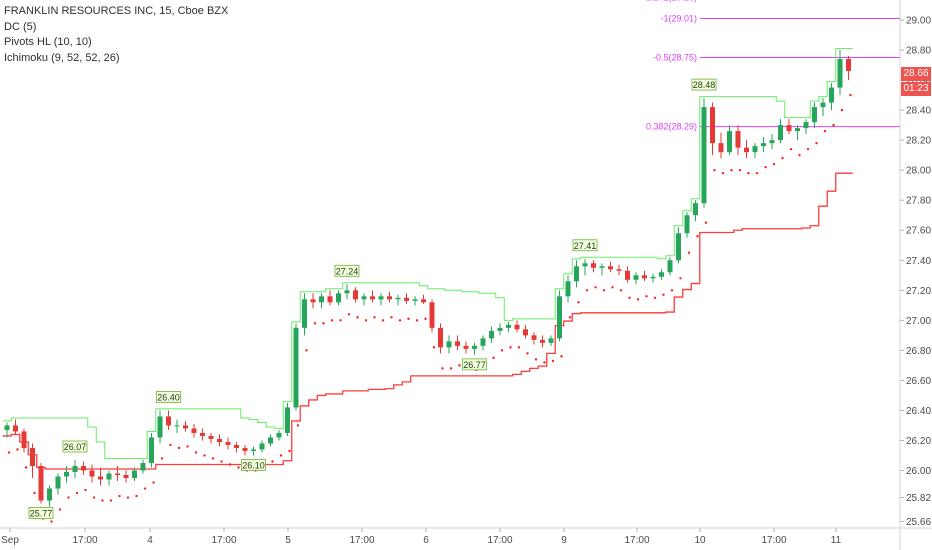  What do you see at coordinates (918, 411) in the screenshot?
I see `price-tick-label: 26.40` at bounding box center [918, 411].